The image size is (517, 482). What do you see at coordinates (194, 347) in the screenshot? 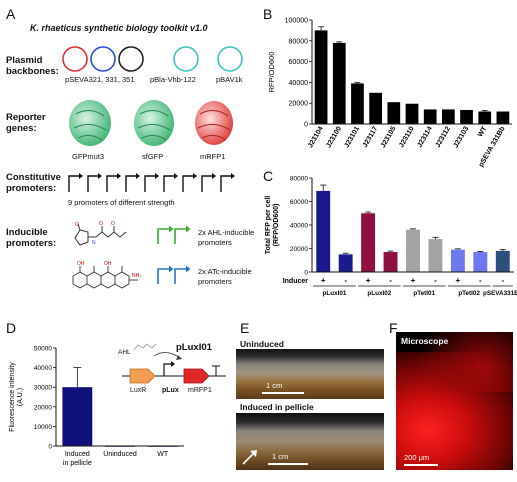
I see `pluxi01-title: pLuxI01` at bounding box center [194, 347].